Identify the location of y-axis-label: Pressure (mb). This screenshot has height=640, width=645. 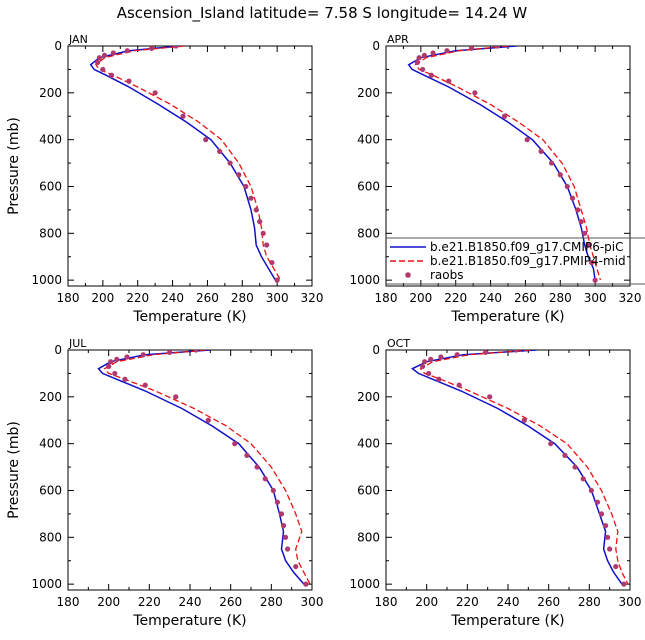
(14, 470).